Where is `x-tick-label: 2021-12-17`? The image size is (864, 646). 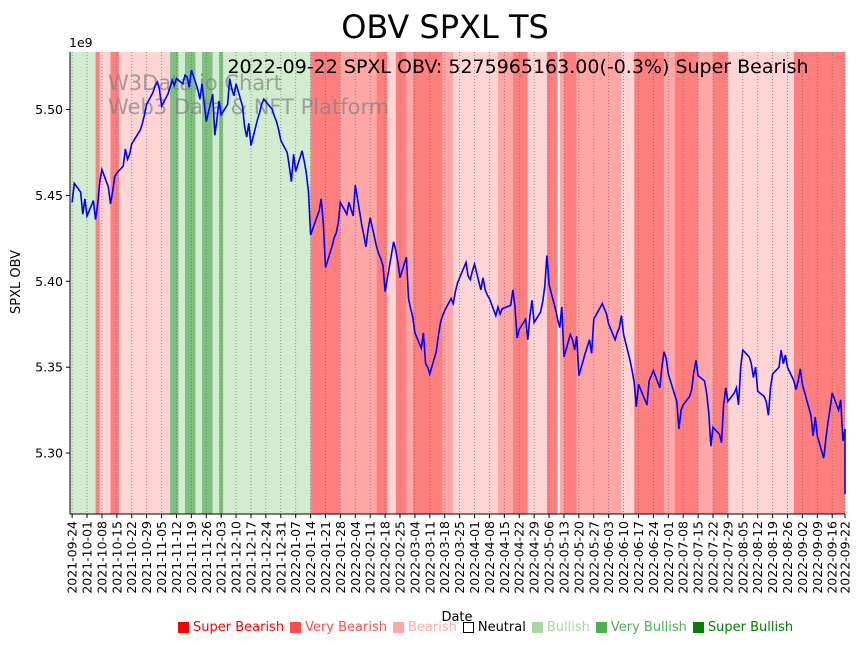 x-tick-label: 2021-12-17 is located at coordinates (250, 557).